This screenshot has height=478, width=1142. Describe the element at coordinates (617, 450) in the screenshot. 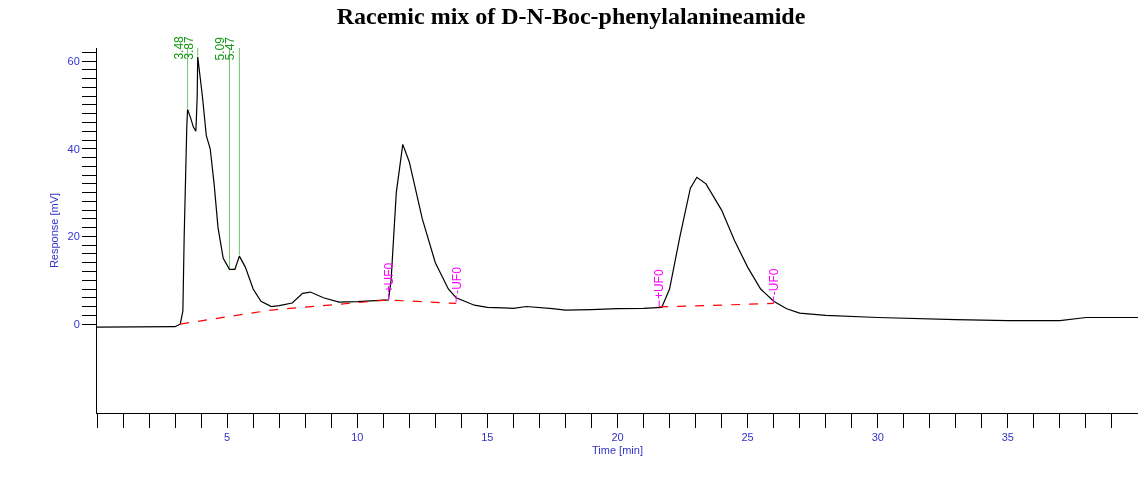

I see `x-axis-title: Time [min]` at that location.